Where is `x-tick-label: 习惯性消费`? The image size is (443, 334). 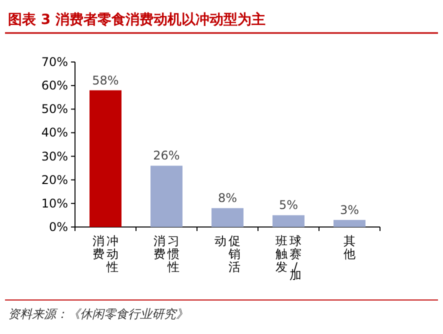 x-tick-label: 习惯性消费 is located at coordinates (167, 254).